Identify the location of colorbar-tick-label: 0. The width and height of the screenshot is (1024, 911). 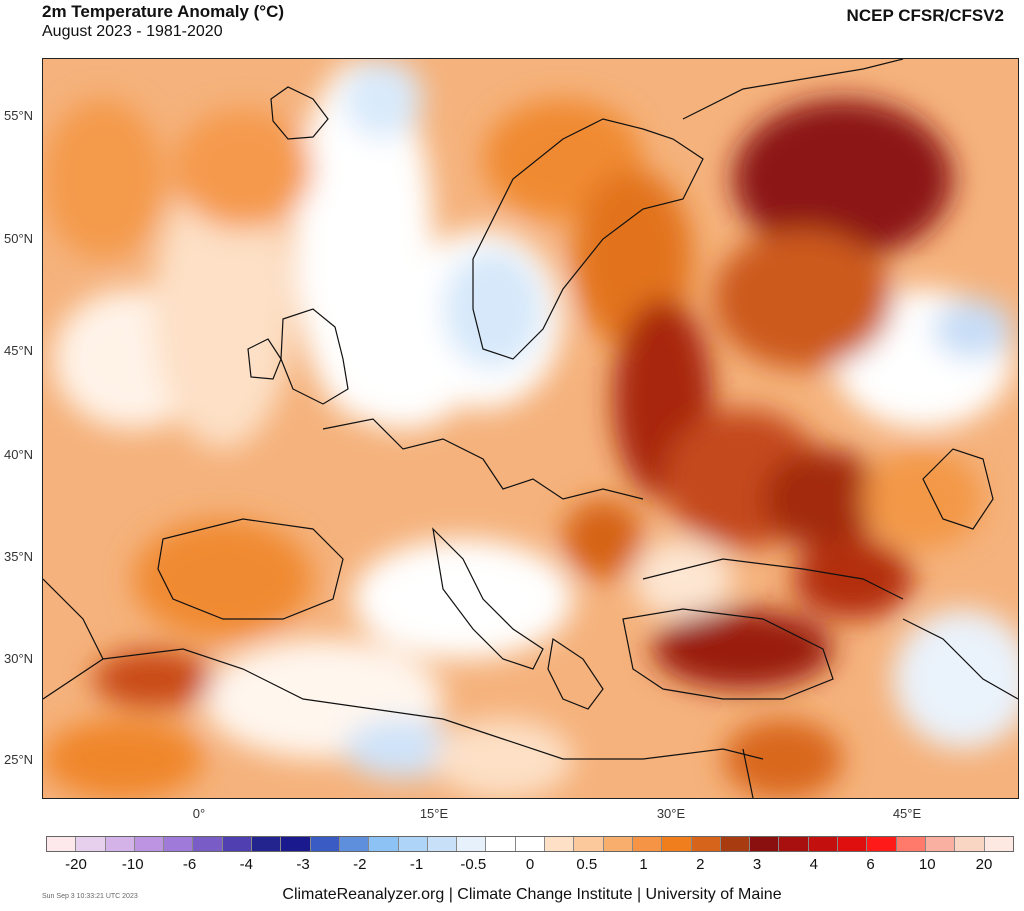
(530, 864).